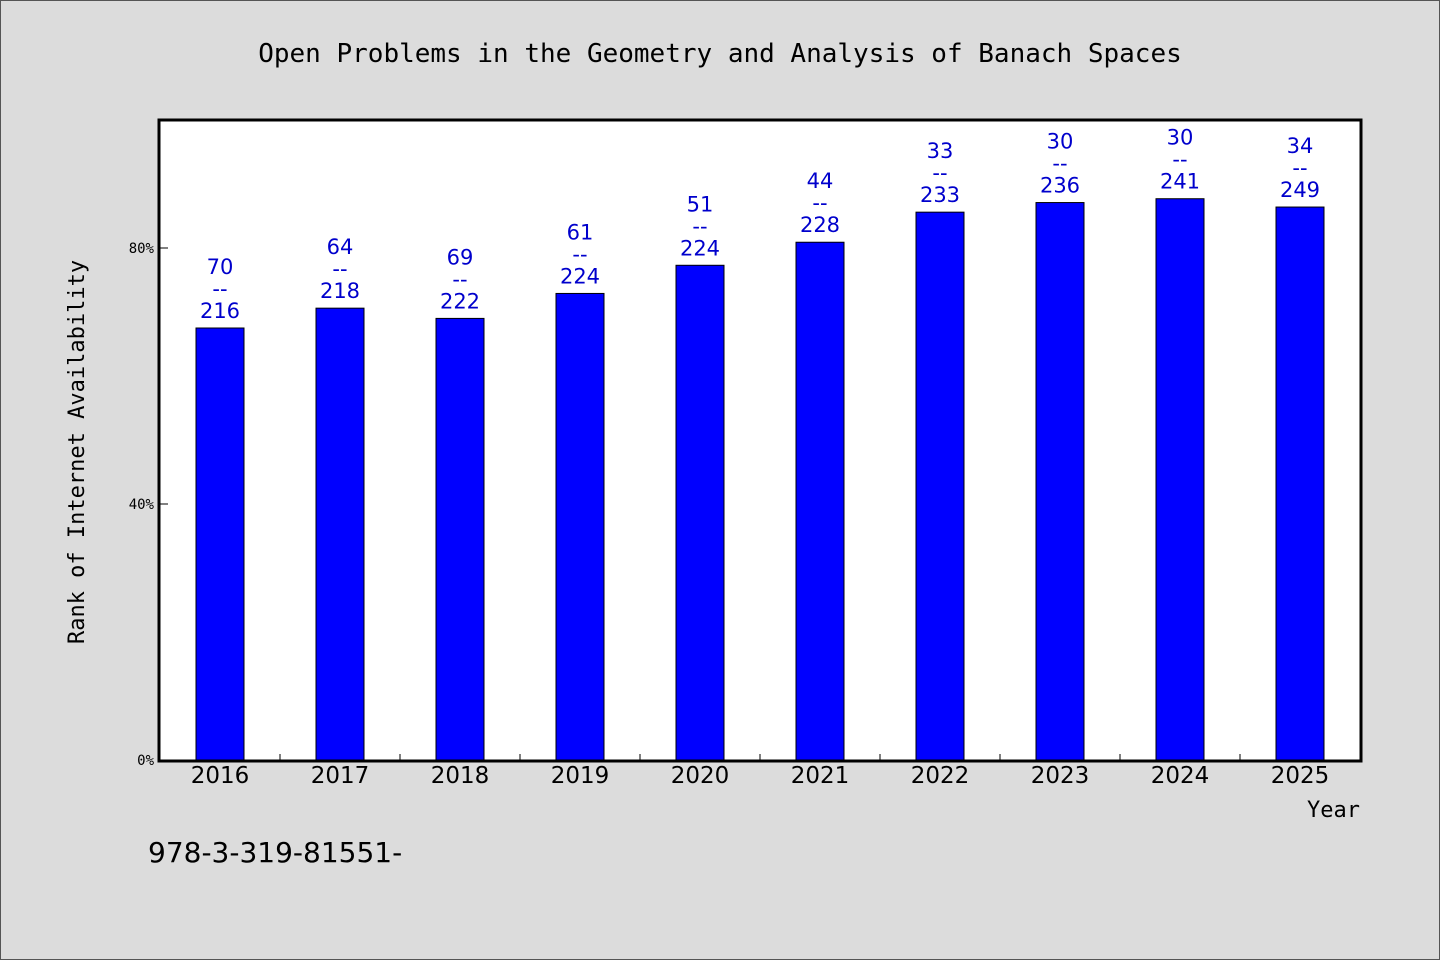 The height and width of the screenshot is (960, 1440). I want to click on x-tick-label-2023: 2023, so click(1060, 776).